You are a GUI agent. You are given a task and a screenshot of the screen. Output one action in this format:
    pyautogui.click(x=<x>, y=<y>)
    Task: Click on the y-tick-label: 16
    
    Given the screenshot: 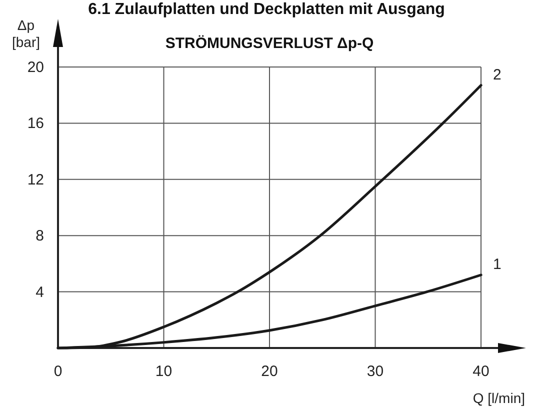 What is the action you would take?
    pyautogui.click(x=35, y=123)
    